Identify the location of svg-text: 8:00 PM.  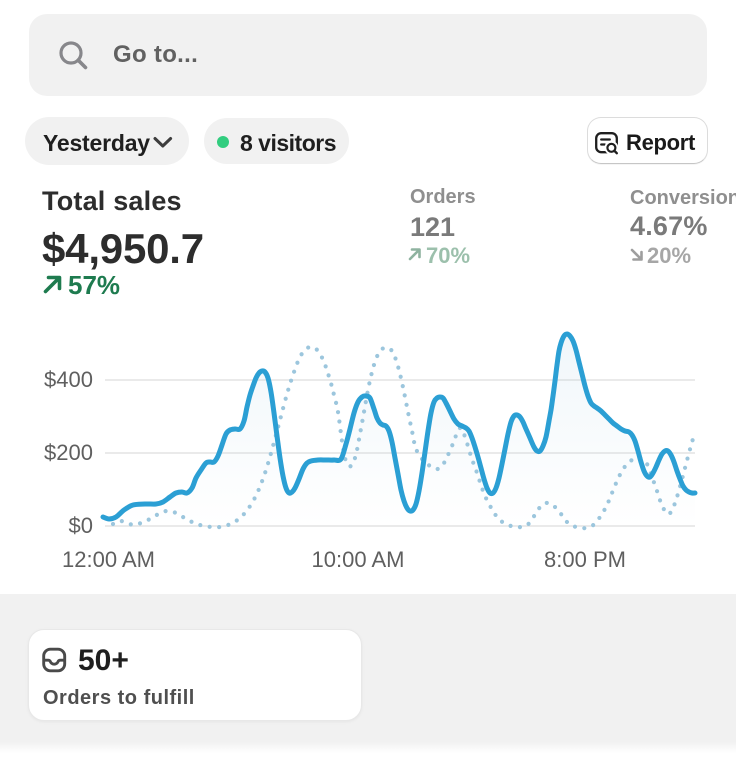
(585, 559).